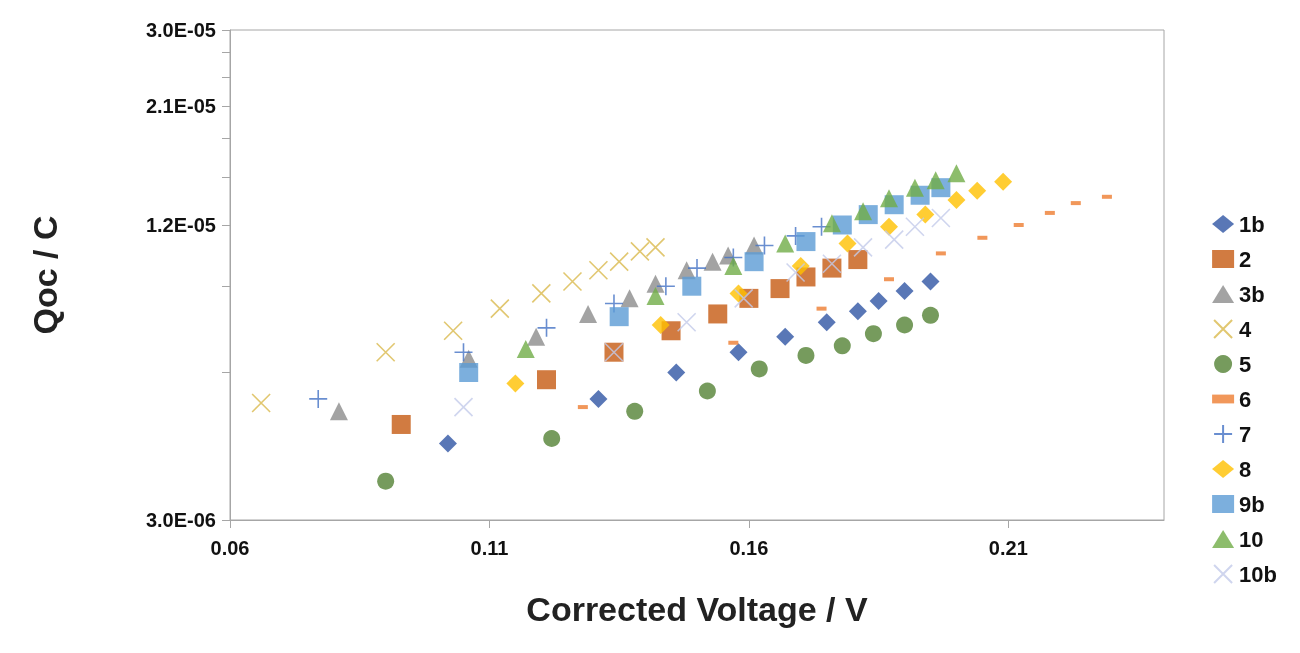  What do you see at coordinates (1252, 224) in the screenshot?
I see `legend-label: 1b` at bounding box center [1252, 224].